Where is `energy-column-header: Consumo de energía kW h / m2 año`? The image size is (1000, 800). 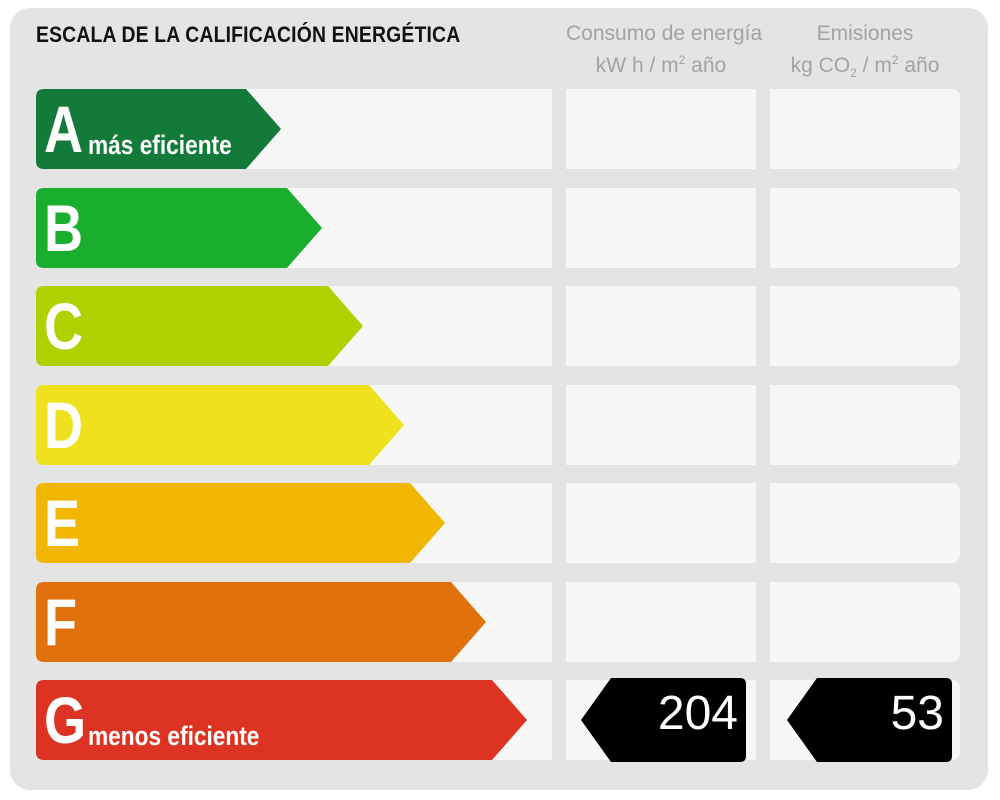
energy-column-header: Consumo de energía kW h / m2 año is located at coordinates (664, 49).